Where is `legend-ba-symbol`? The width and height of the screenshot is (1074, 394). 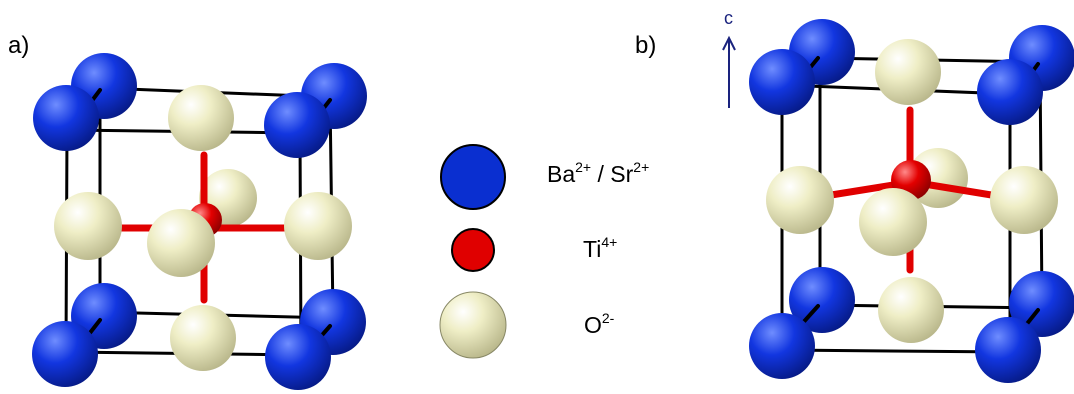
legend-ba-symbol is located at coordinates (473, 177).